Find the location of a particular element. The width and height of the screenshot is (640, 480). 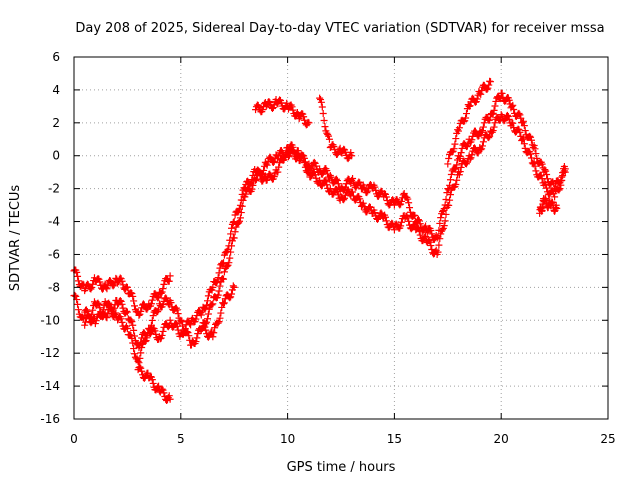

y-tick-label: -12 is located at coordinates (50, 353).